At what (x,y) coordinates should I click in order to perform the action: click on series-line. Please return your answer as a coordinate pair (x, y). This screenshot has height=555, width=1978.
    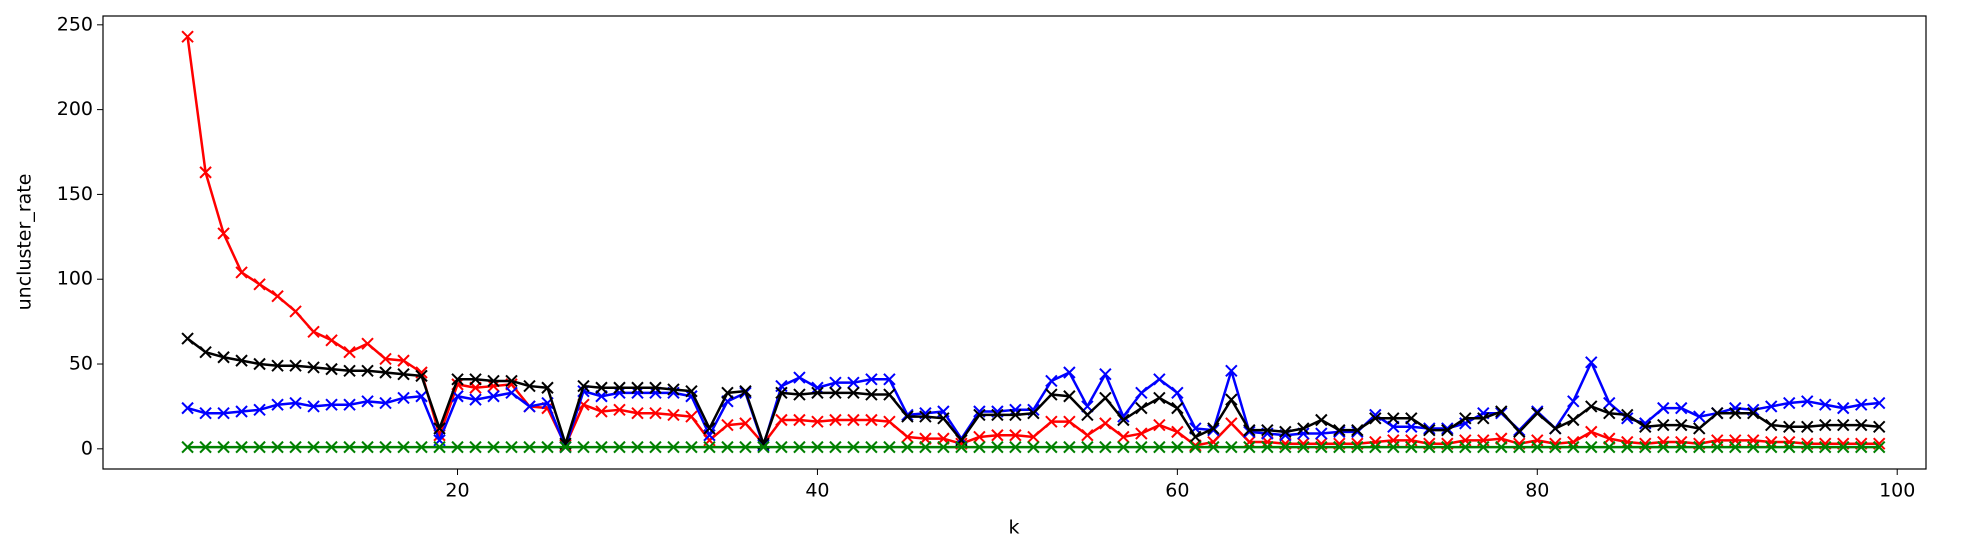
    Looking at the image, I should click on (1033, 405).